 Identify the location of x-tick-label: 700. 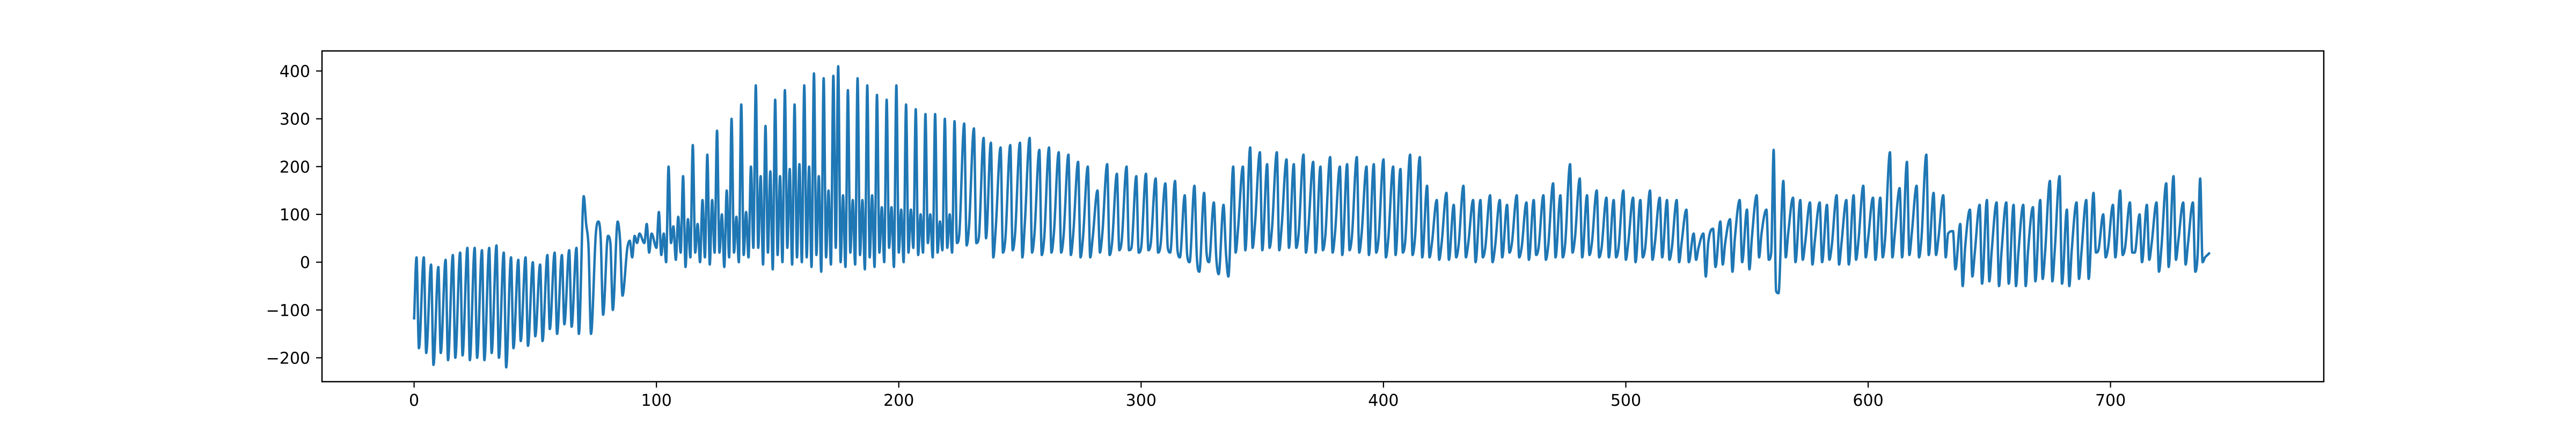
(2110, 400).